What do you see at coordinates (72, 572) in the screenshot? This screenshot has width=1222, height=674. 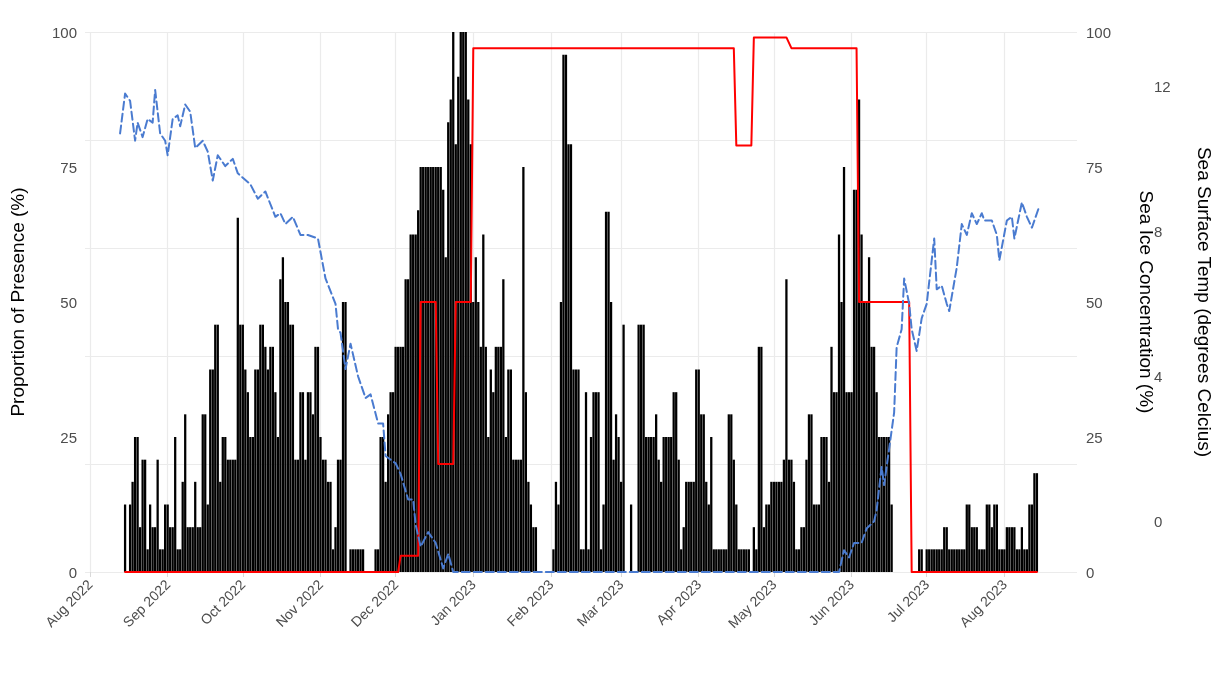 I see `y-tick-label: 0` at bounding box center [72, 572].